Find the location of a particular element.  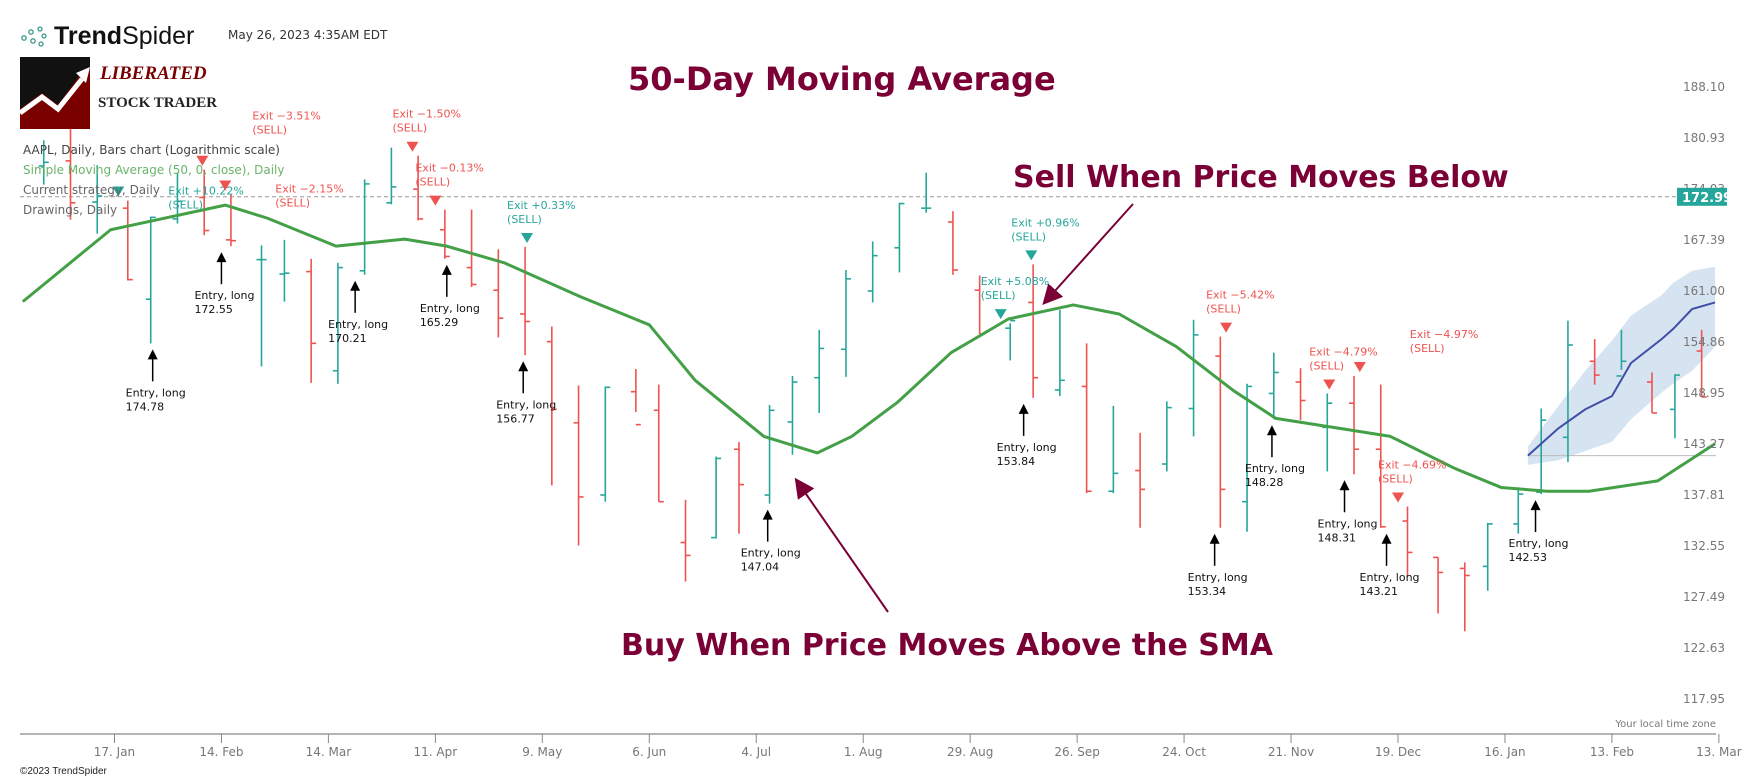

time-tick-label: 1. Aug is located at coordinates (863, 752).